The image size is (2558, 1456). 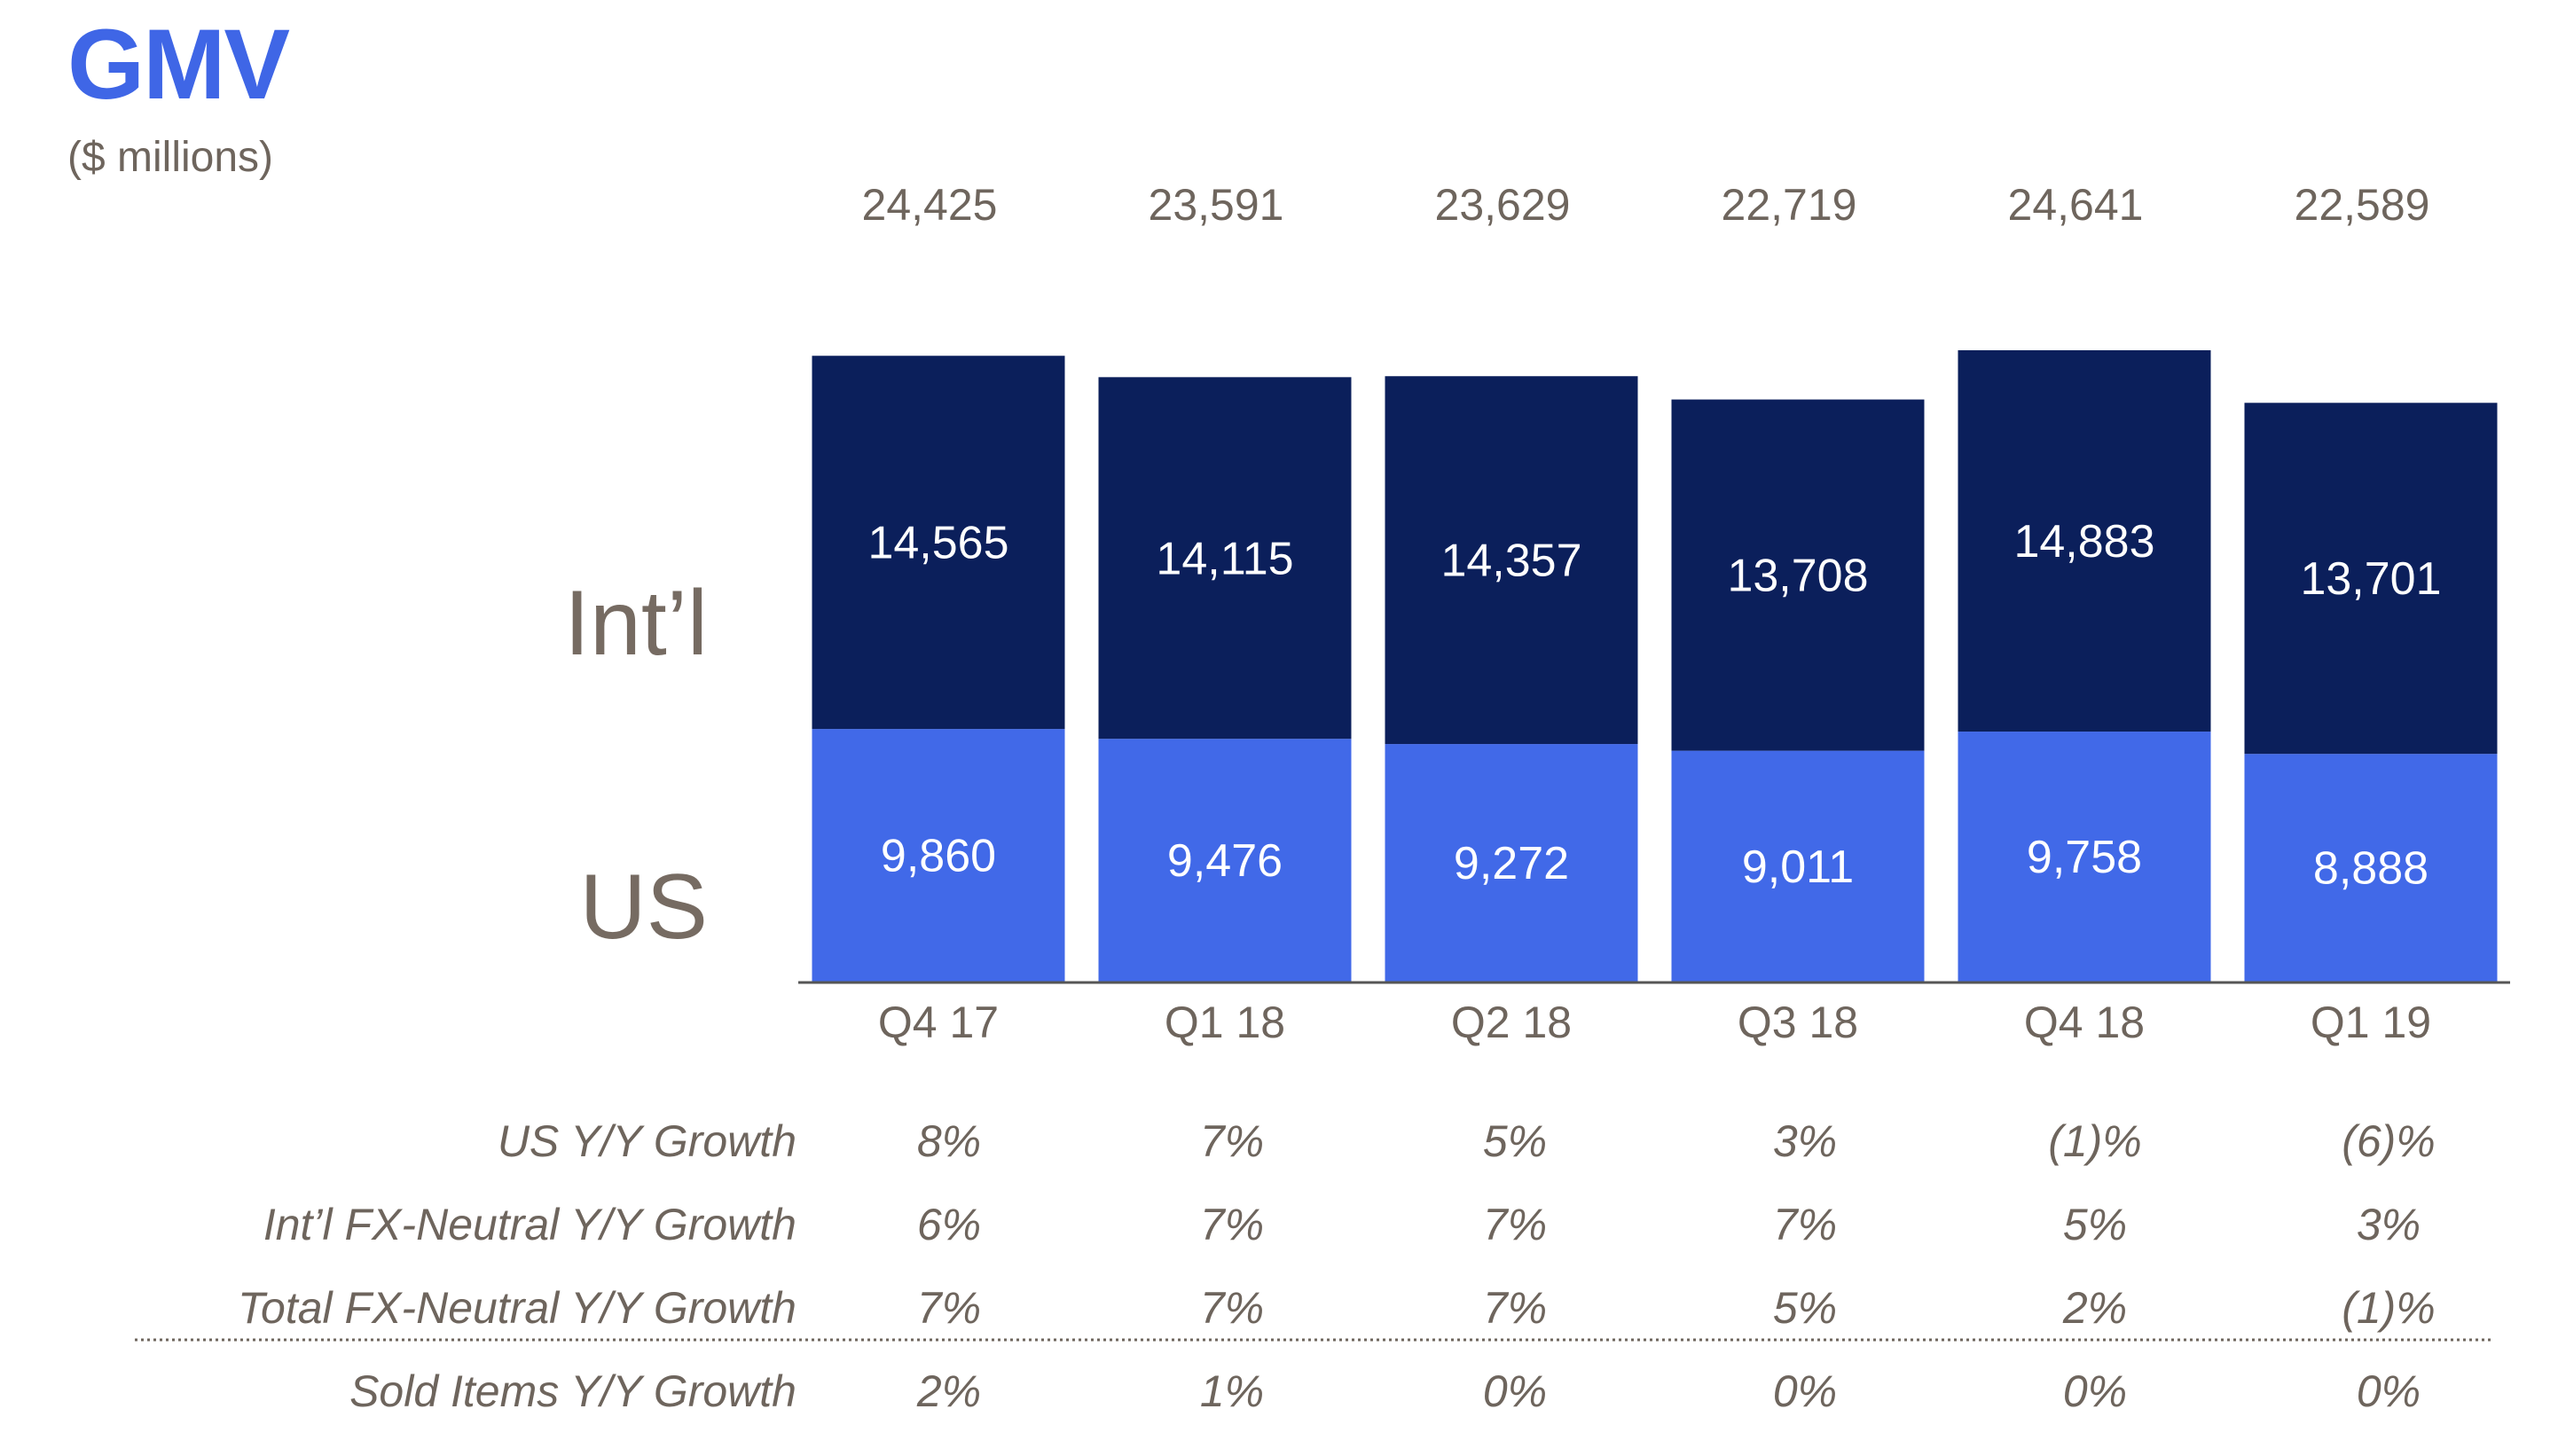 I want to click on total-label: 23,591, so click(x=1216, y=205).